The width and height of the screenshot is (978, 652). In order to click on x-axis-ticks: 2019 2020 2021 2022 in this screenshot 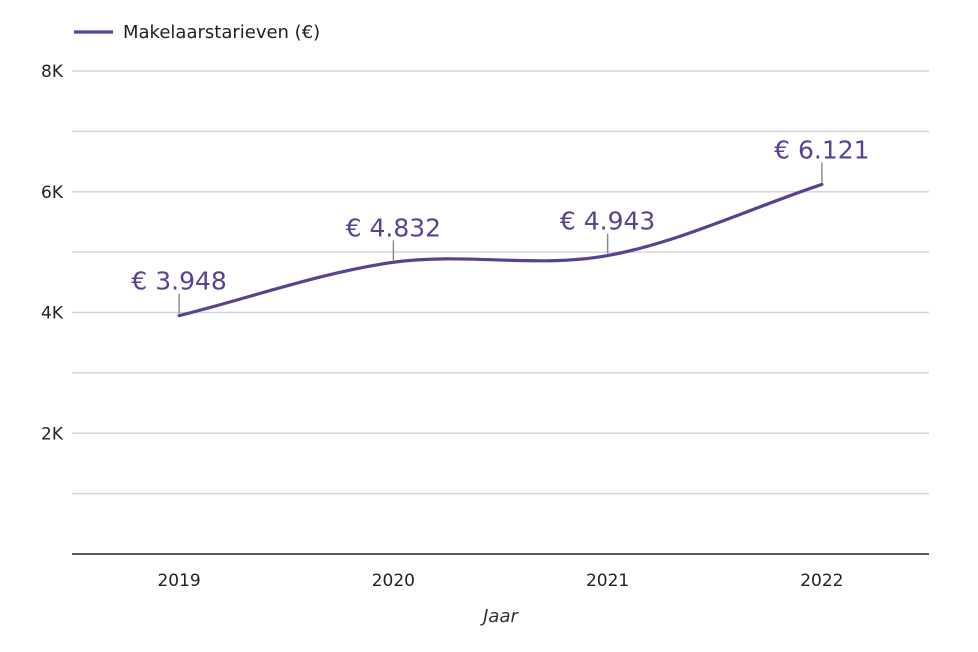, I will do `click(500, 581)`.